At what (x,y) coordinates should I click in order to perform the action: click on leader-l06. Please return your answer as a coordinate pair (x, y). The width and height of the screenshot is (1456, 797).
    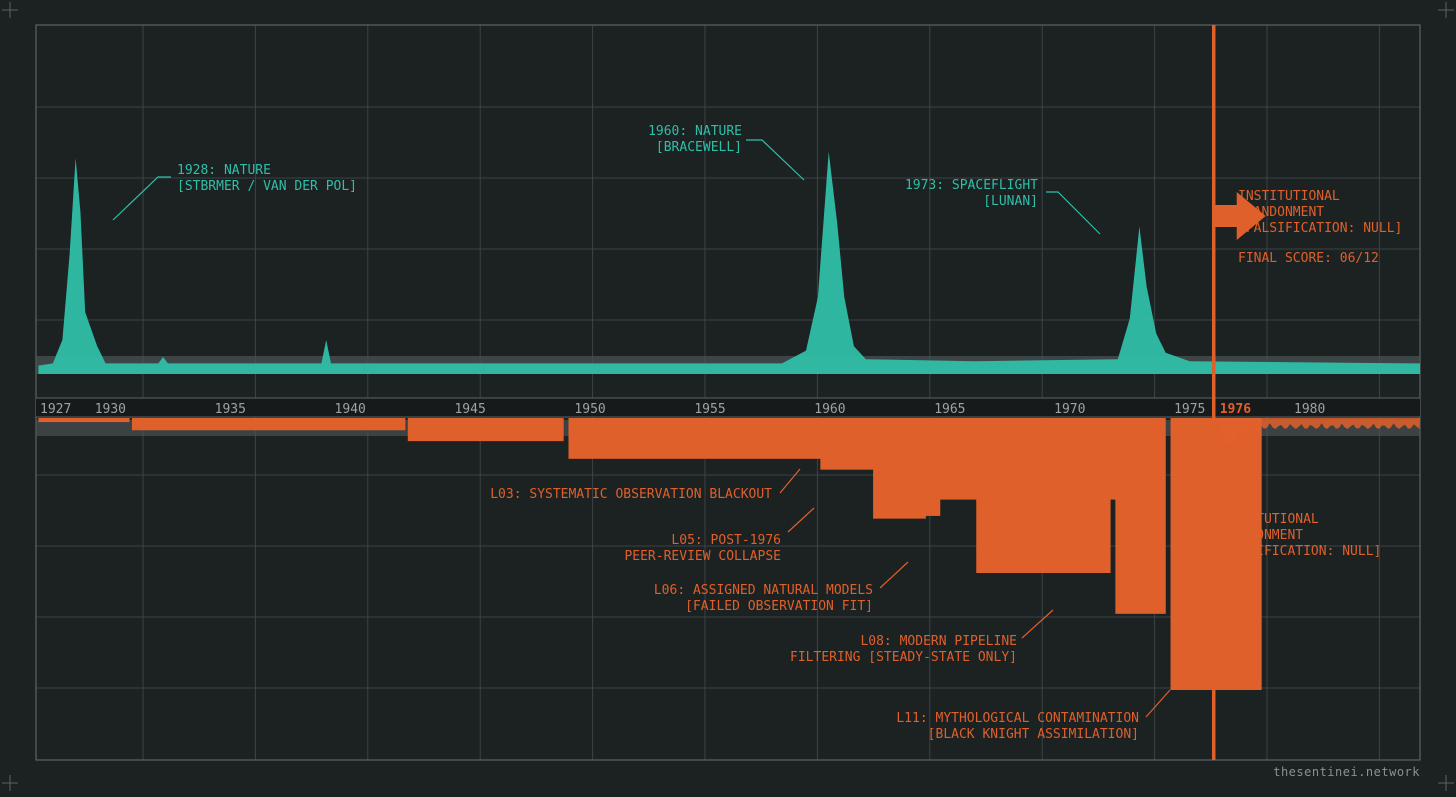
    Looking at the image, I should click on (894, 575).